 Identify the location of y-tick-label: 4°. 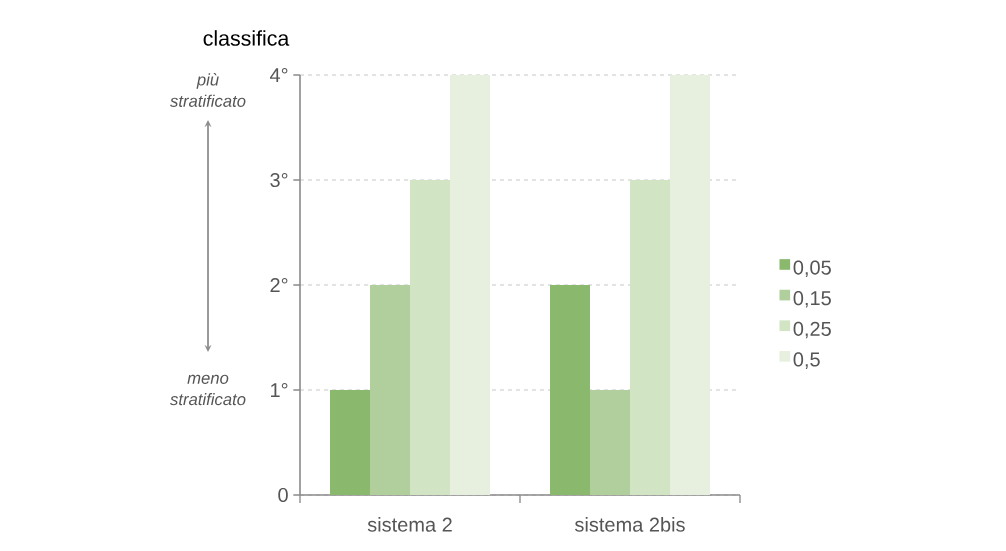
(278, 75).